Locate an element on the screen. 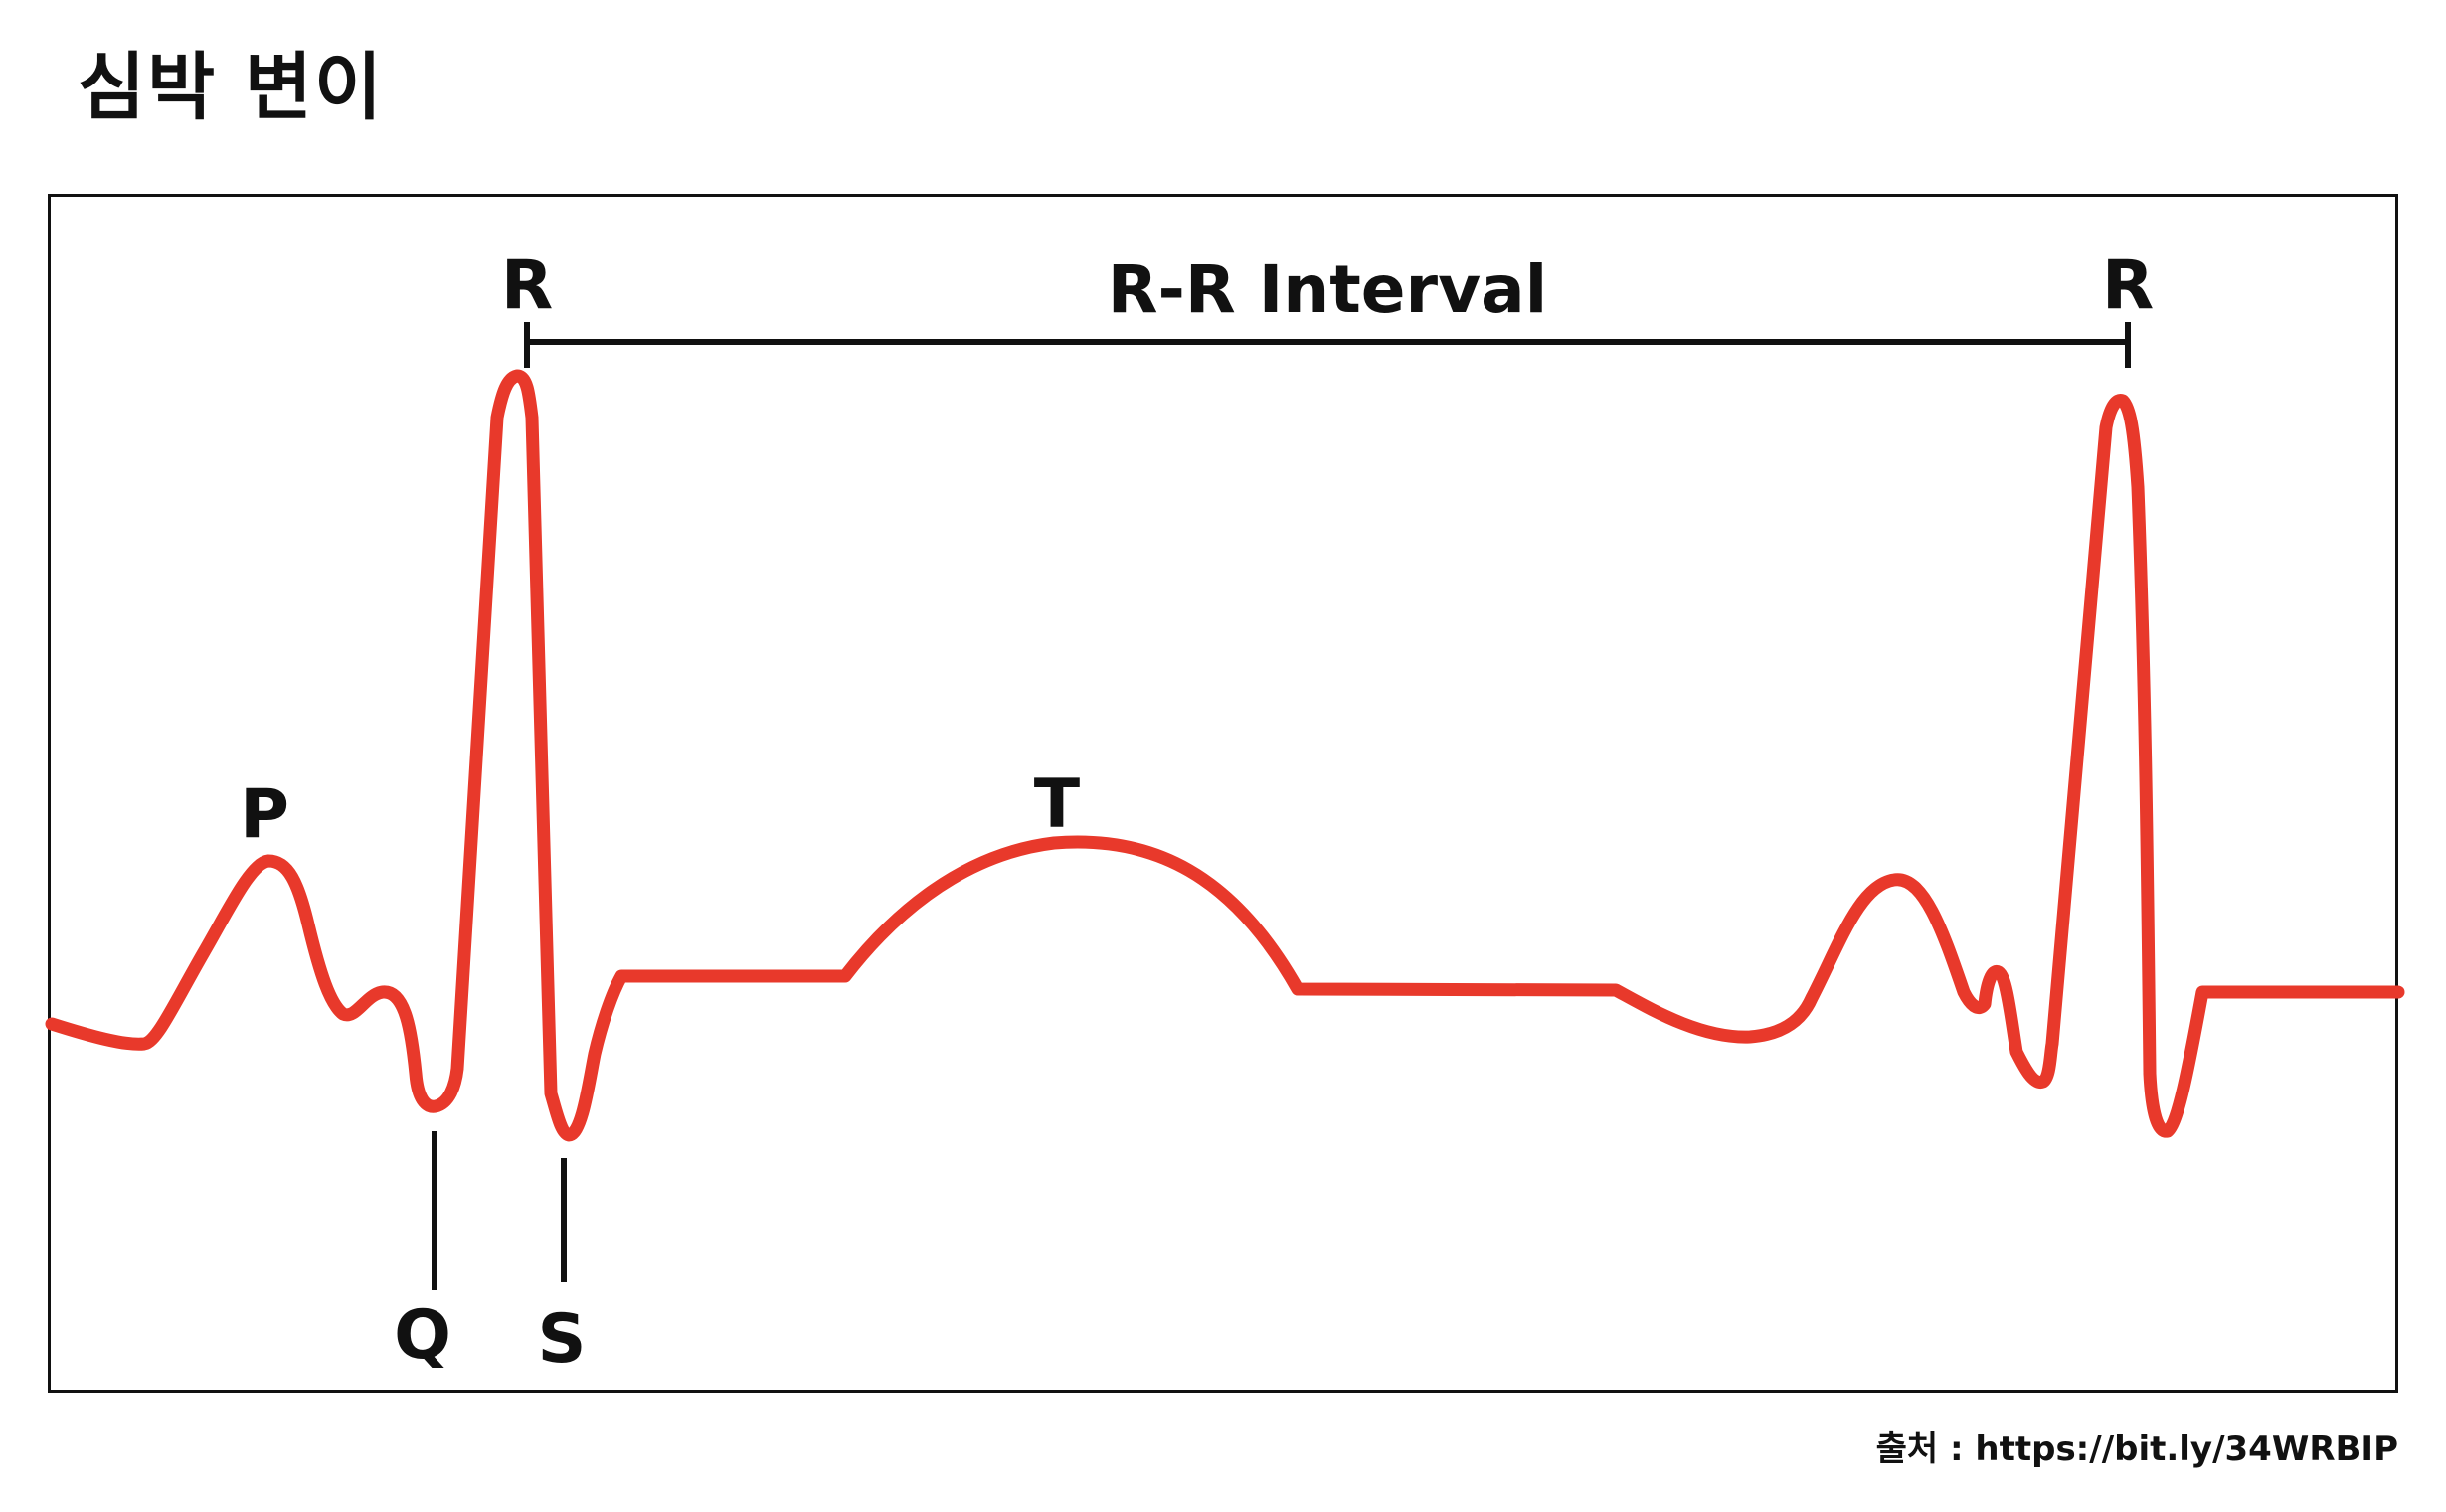 The height and width of the screenshot is (1512, 2446). label-q: Q is located at coordinates (422, 1335).